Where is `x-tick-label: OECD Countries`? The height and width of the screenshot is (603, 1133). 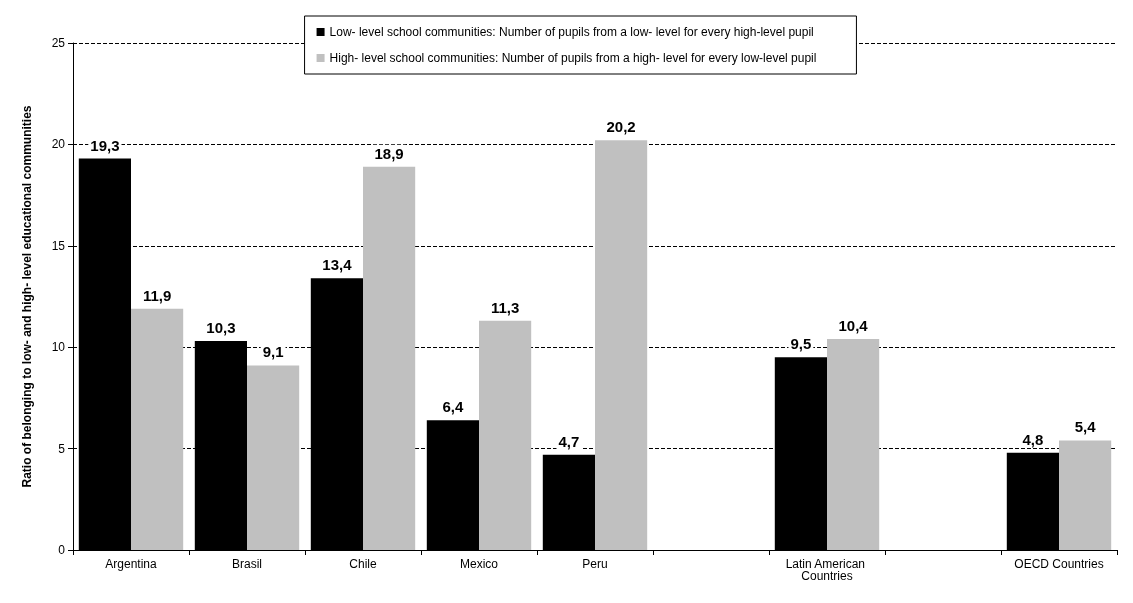 x-tick-label: OECD Countries is located at coordinates (1059, 564).